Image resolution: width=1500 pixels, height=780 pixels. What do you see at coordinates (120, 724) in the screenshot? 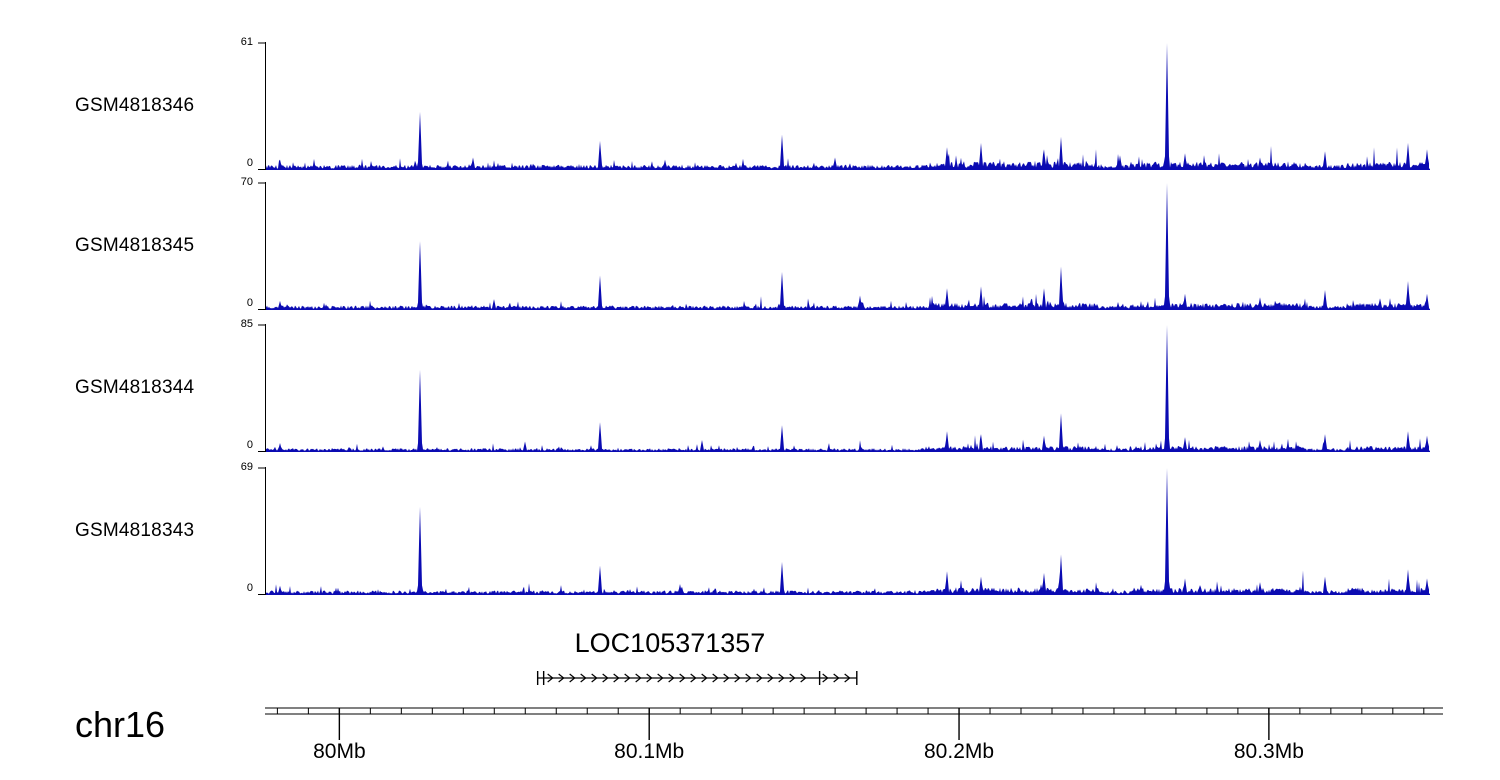
I see `chromosome-label: chr16` at bounding box center [120, 724].